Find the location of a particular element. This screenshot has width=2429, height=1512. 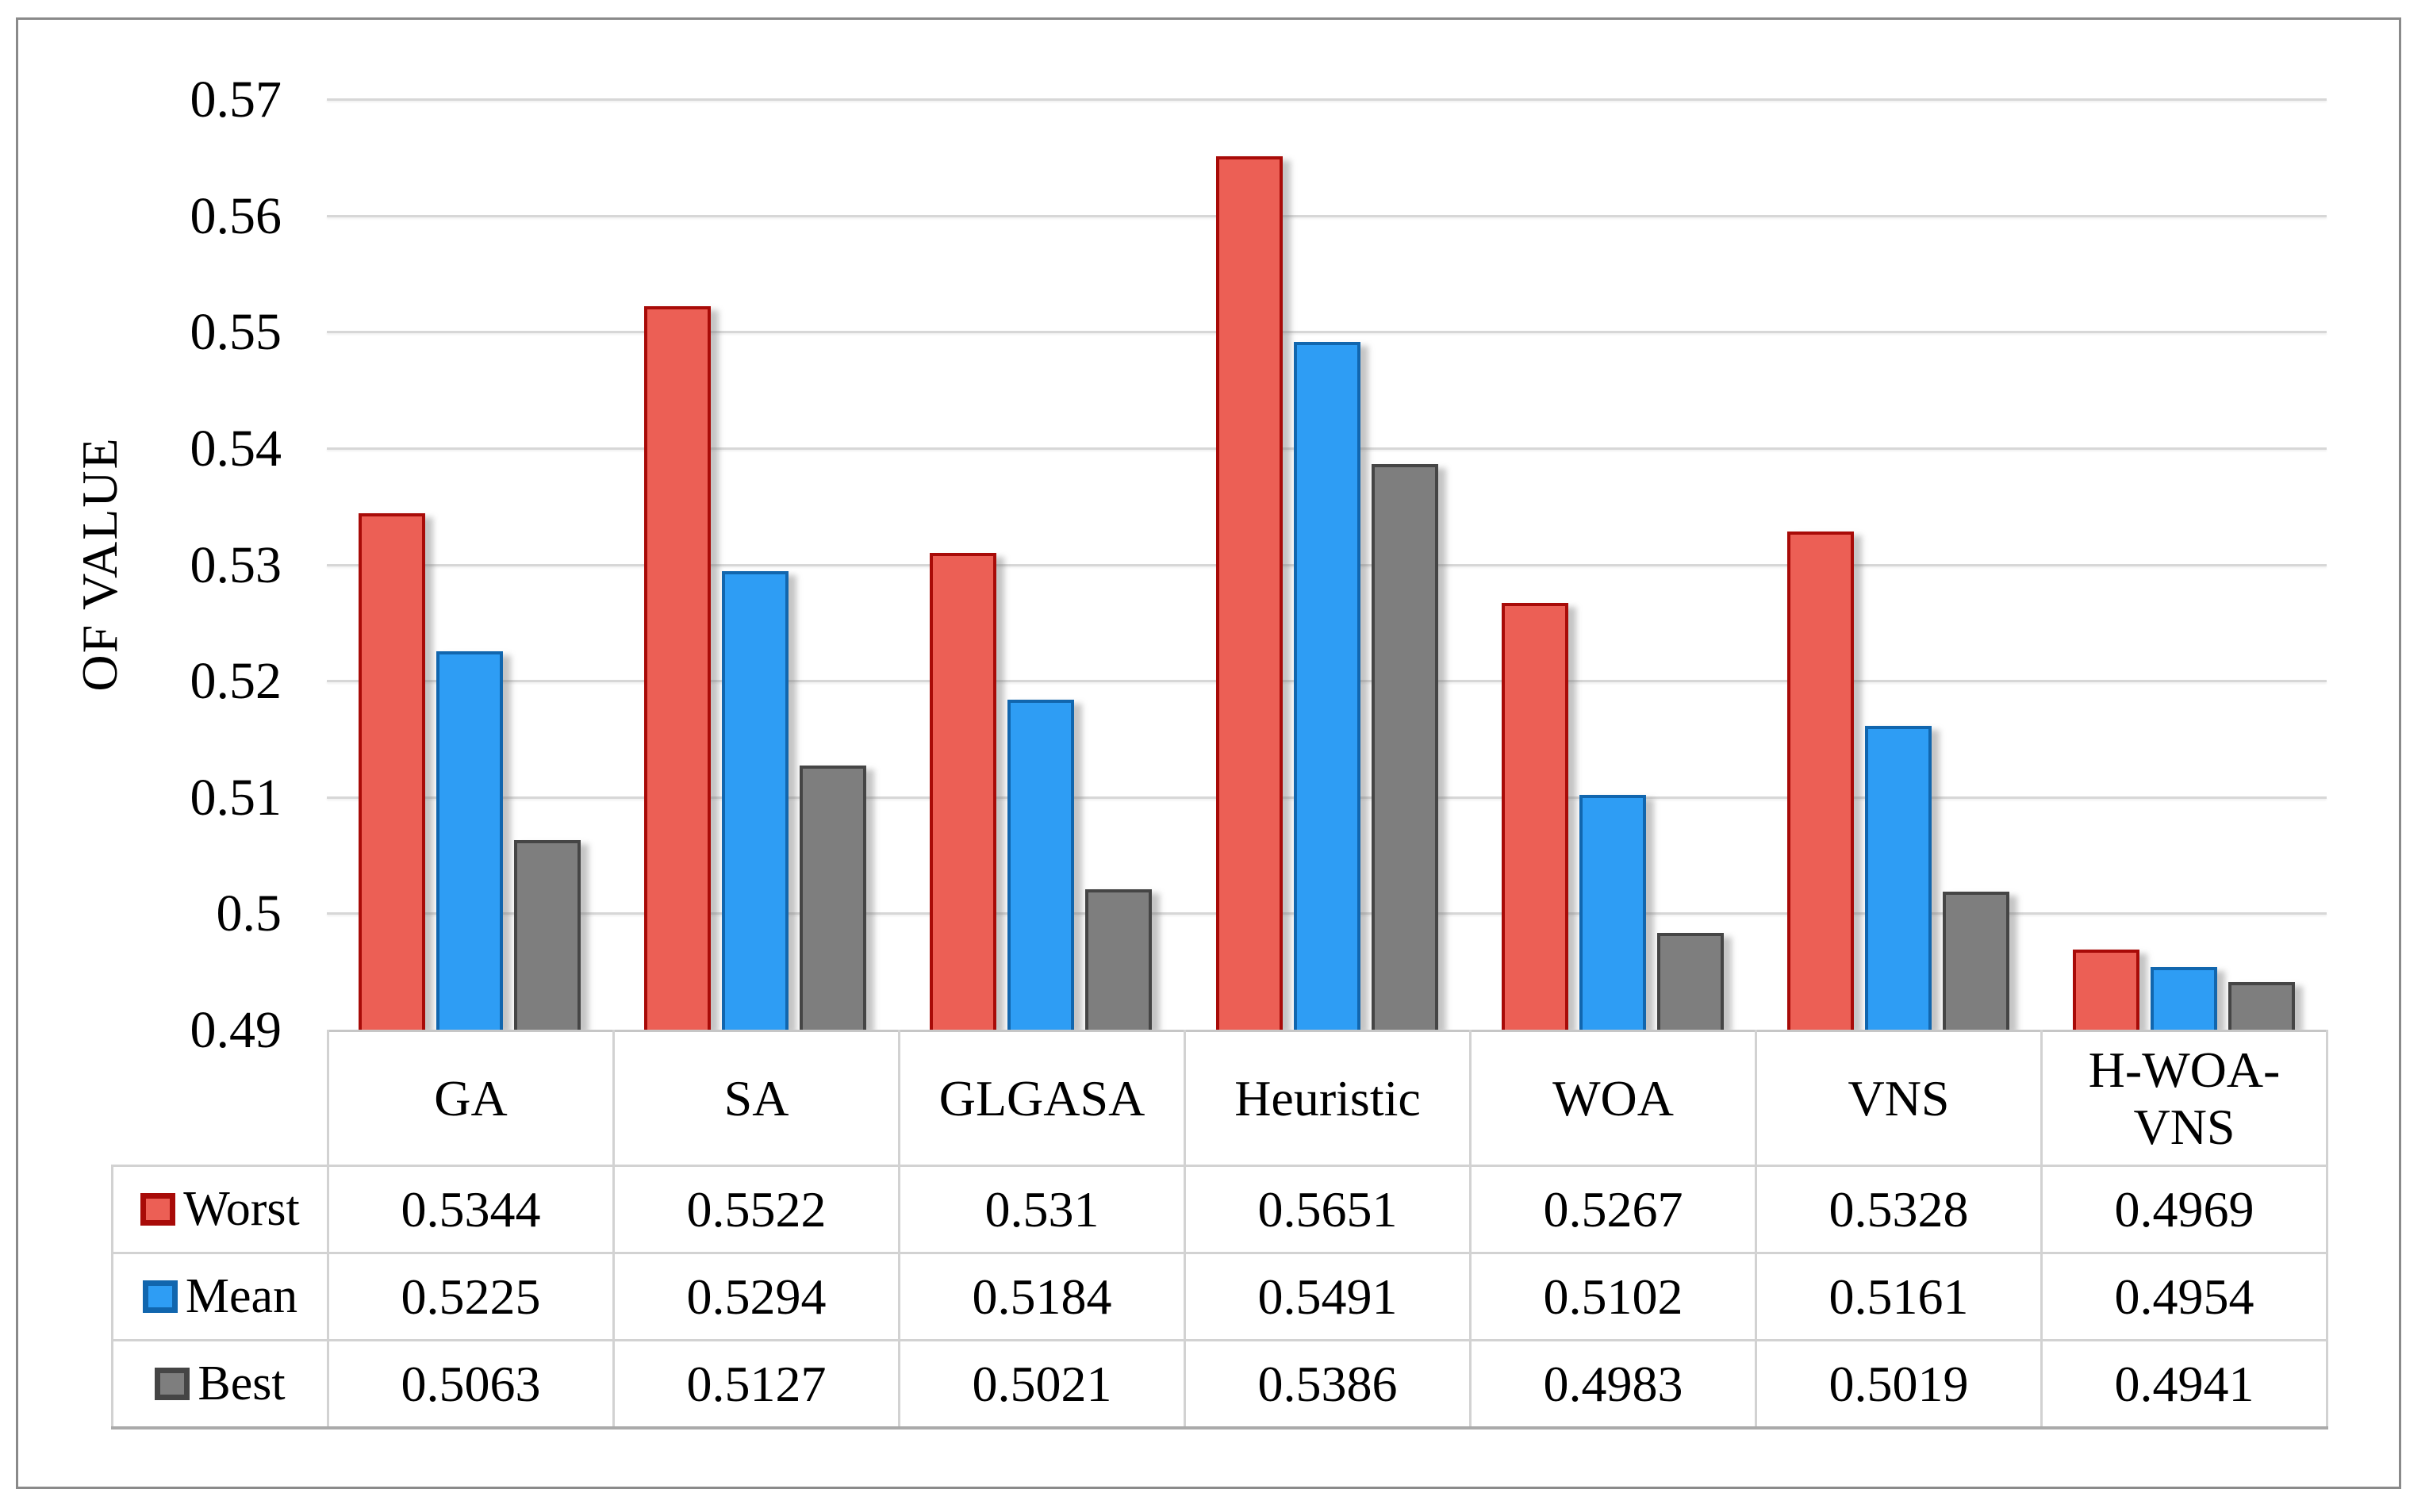

column-header-label: GA is located at coordinates (471, 1098).